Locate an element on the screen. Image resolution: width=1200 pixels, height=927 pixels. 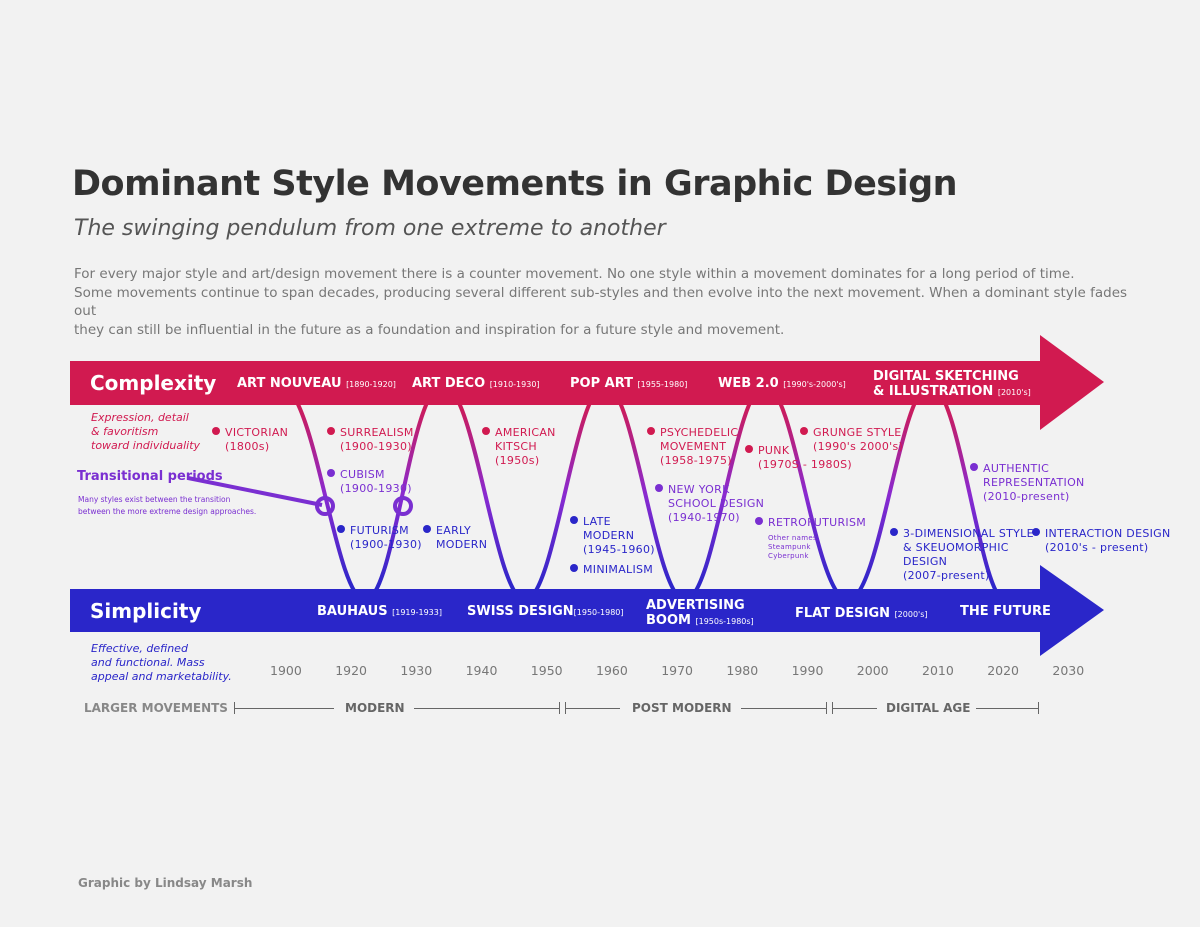
style-label: SURREALISM (1900-1930) is located at coordinates (370, 440).